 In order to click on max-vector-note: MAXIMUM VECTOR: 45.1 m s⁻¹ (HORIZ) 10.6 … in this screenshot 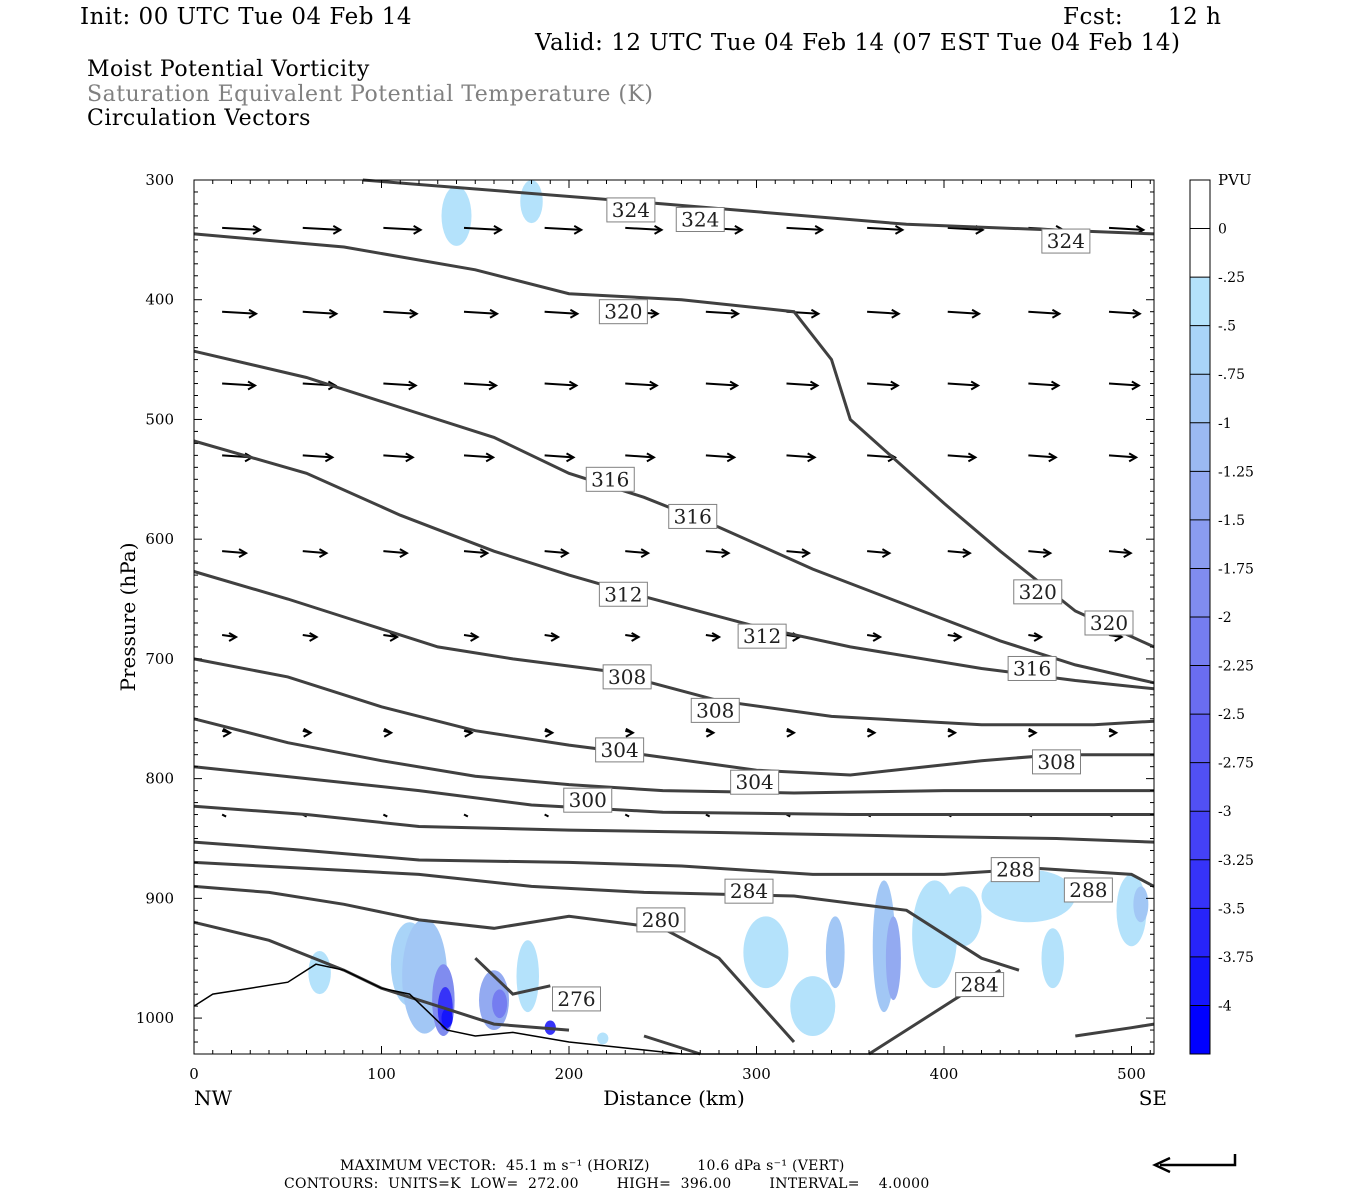, I will do `click(592, 1166)`.